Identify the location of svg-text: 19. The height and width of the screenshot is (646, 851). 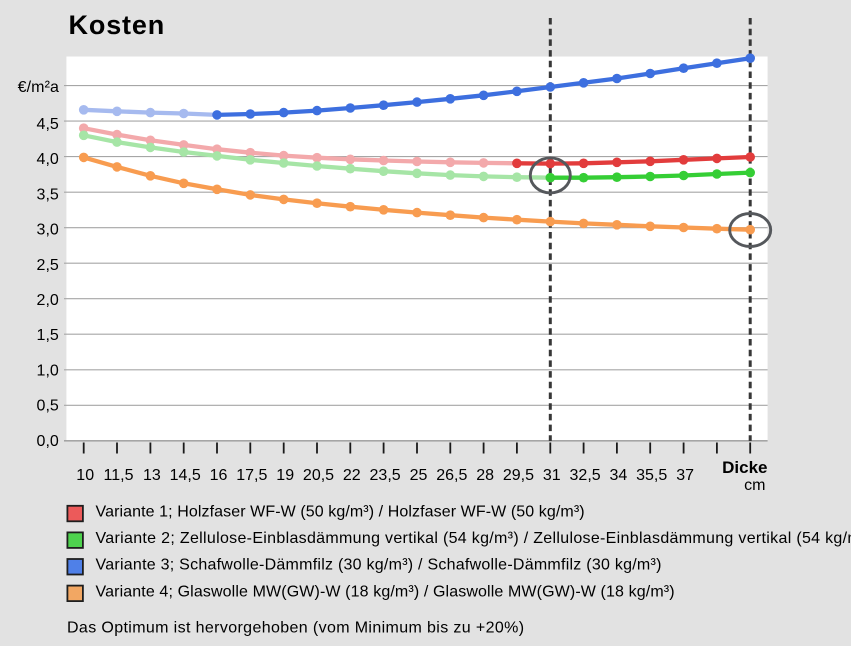
(285, 475).